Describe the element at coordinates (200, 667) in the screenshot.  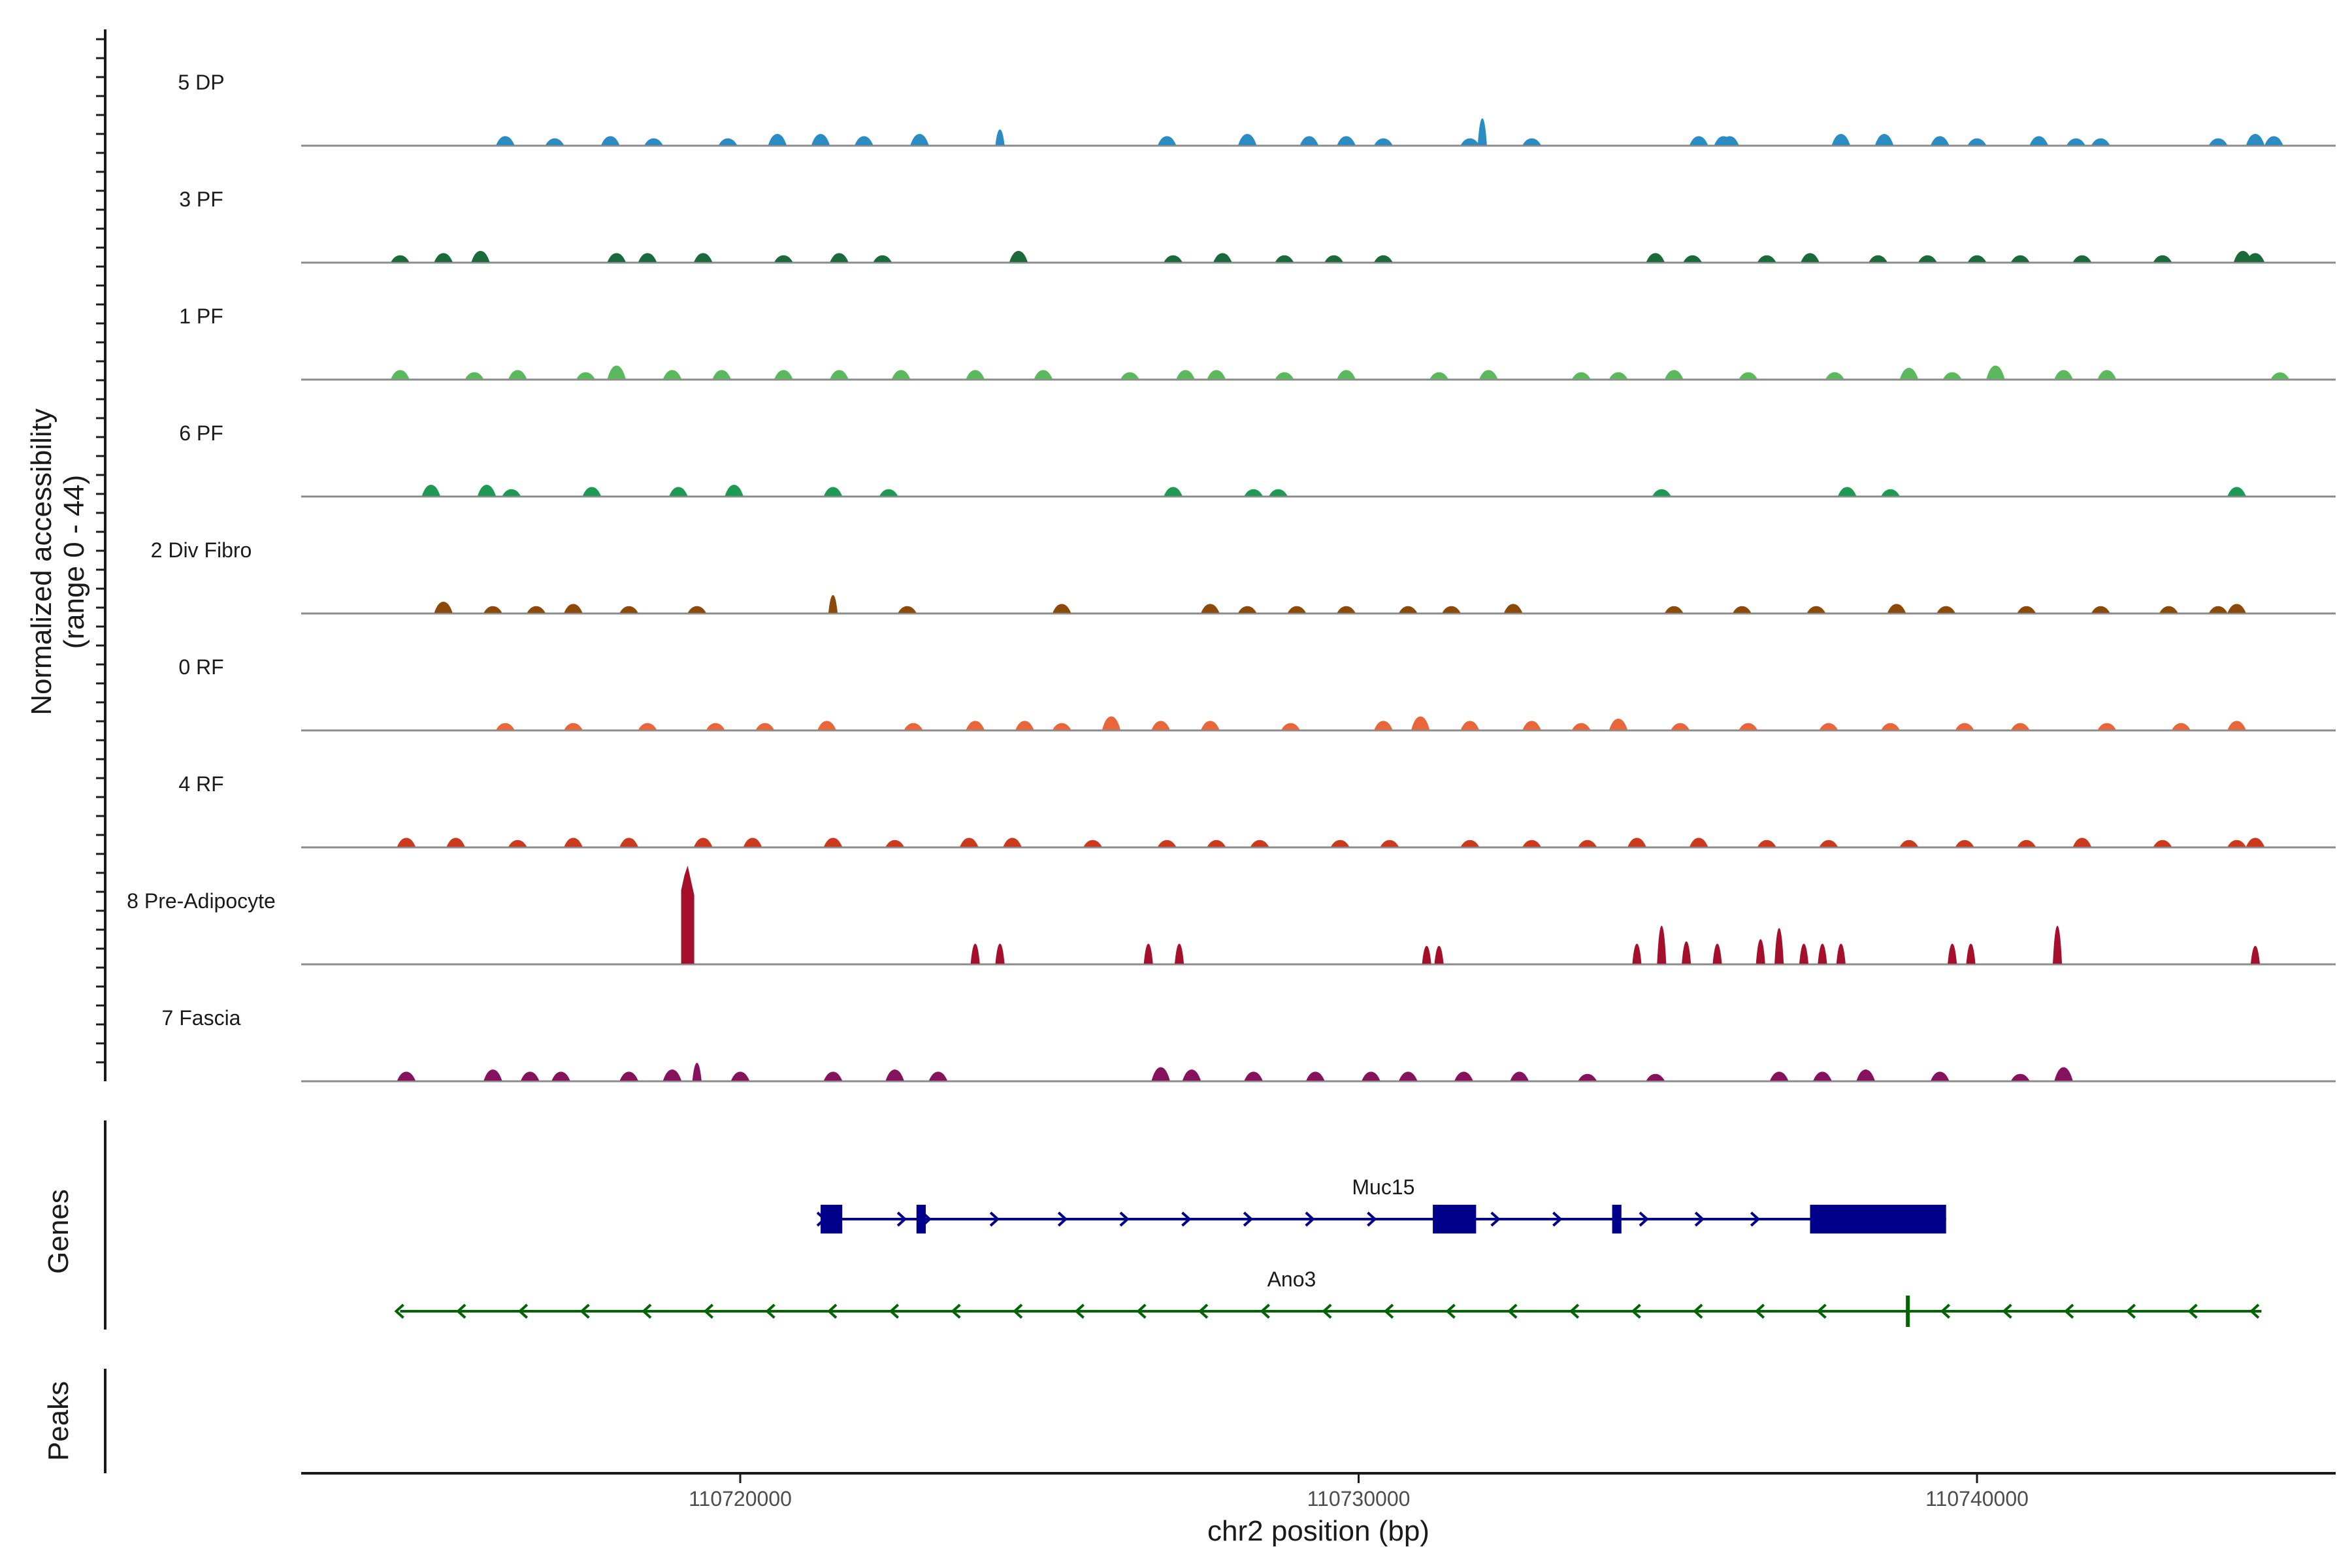
I see `track-label: 0 RF` at that location.